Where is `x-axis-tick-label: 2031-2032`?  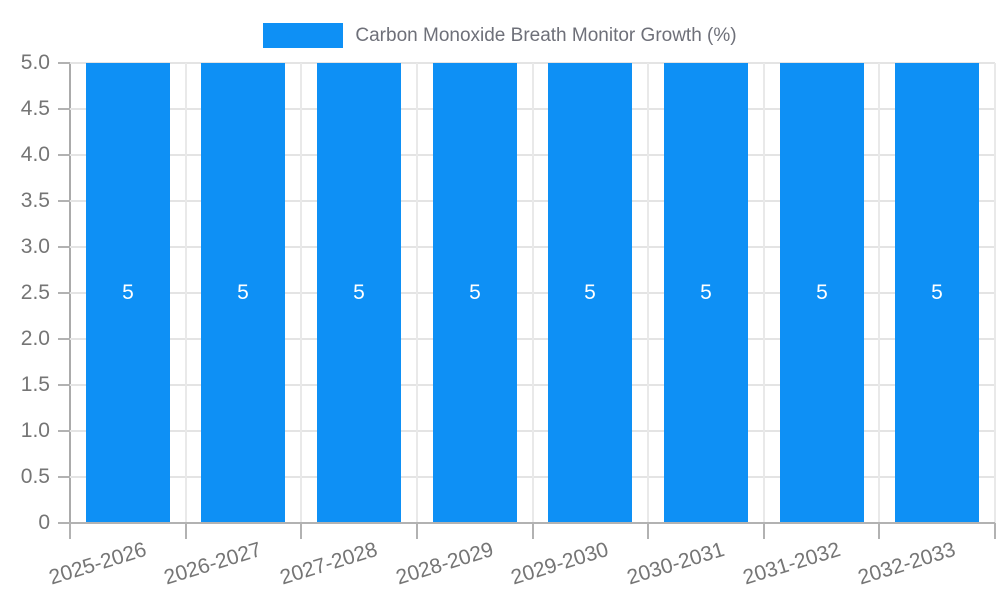
x-axis-tick-label: 2031-2032 is located at coordinates (791, 564).